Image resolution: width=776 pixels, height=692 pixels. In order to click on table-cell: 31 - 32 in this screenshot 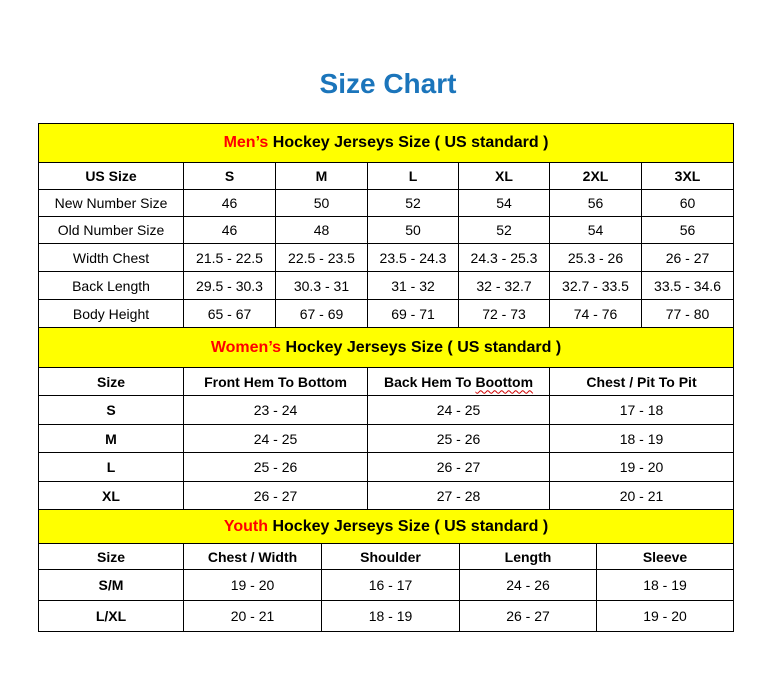, I will do `click(413, 285)`.